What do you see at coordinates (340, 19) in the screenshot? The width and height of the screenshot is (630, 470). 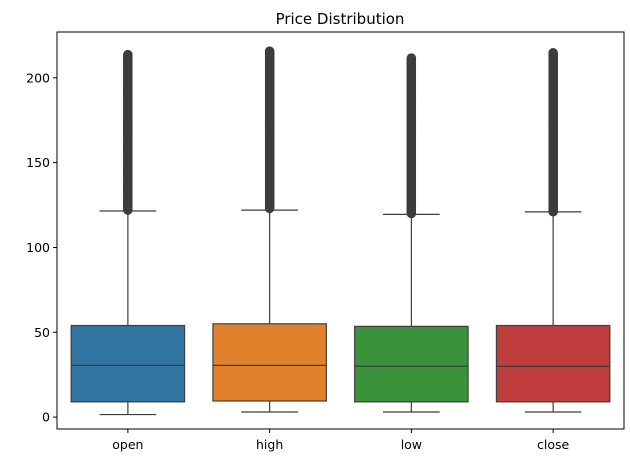 I see `chart-title: Price Distribution` at bounding box center [340, 19].